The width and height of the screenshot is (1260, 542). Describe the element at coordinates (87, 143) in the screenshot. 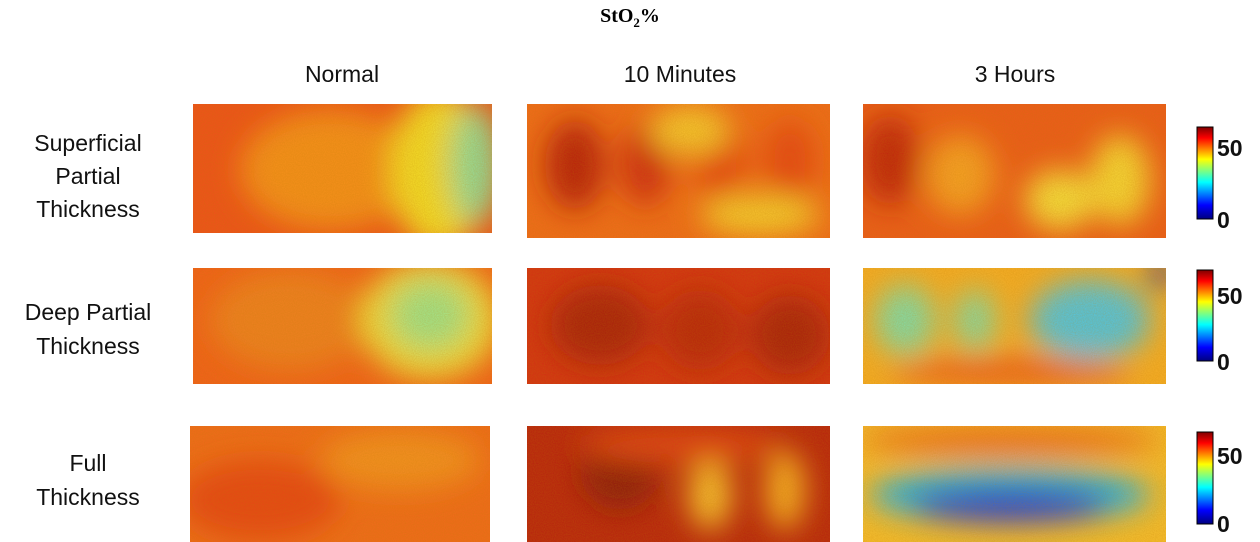

I see `row-label: Superficial` at that location.